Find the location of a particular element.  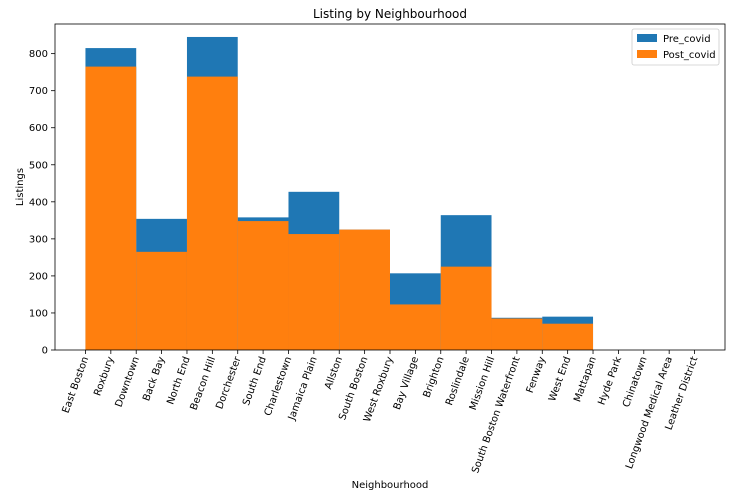

x-axis-label: Neighbourhood is located at coordinates (390, 485).